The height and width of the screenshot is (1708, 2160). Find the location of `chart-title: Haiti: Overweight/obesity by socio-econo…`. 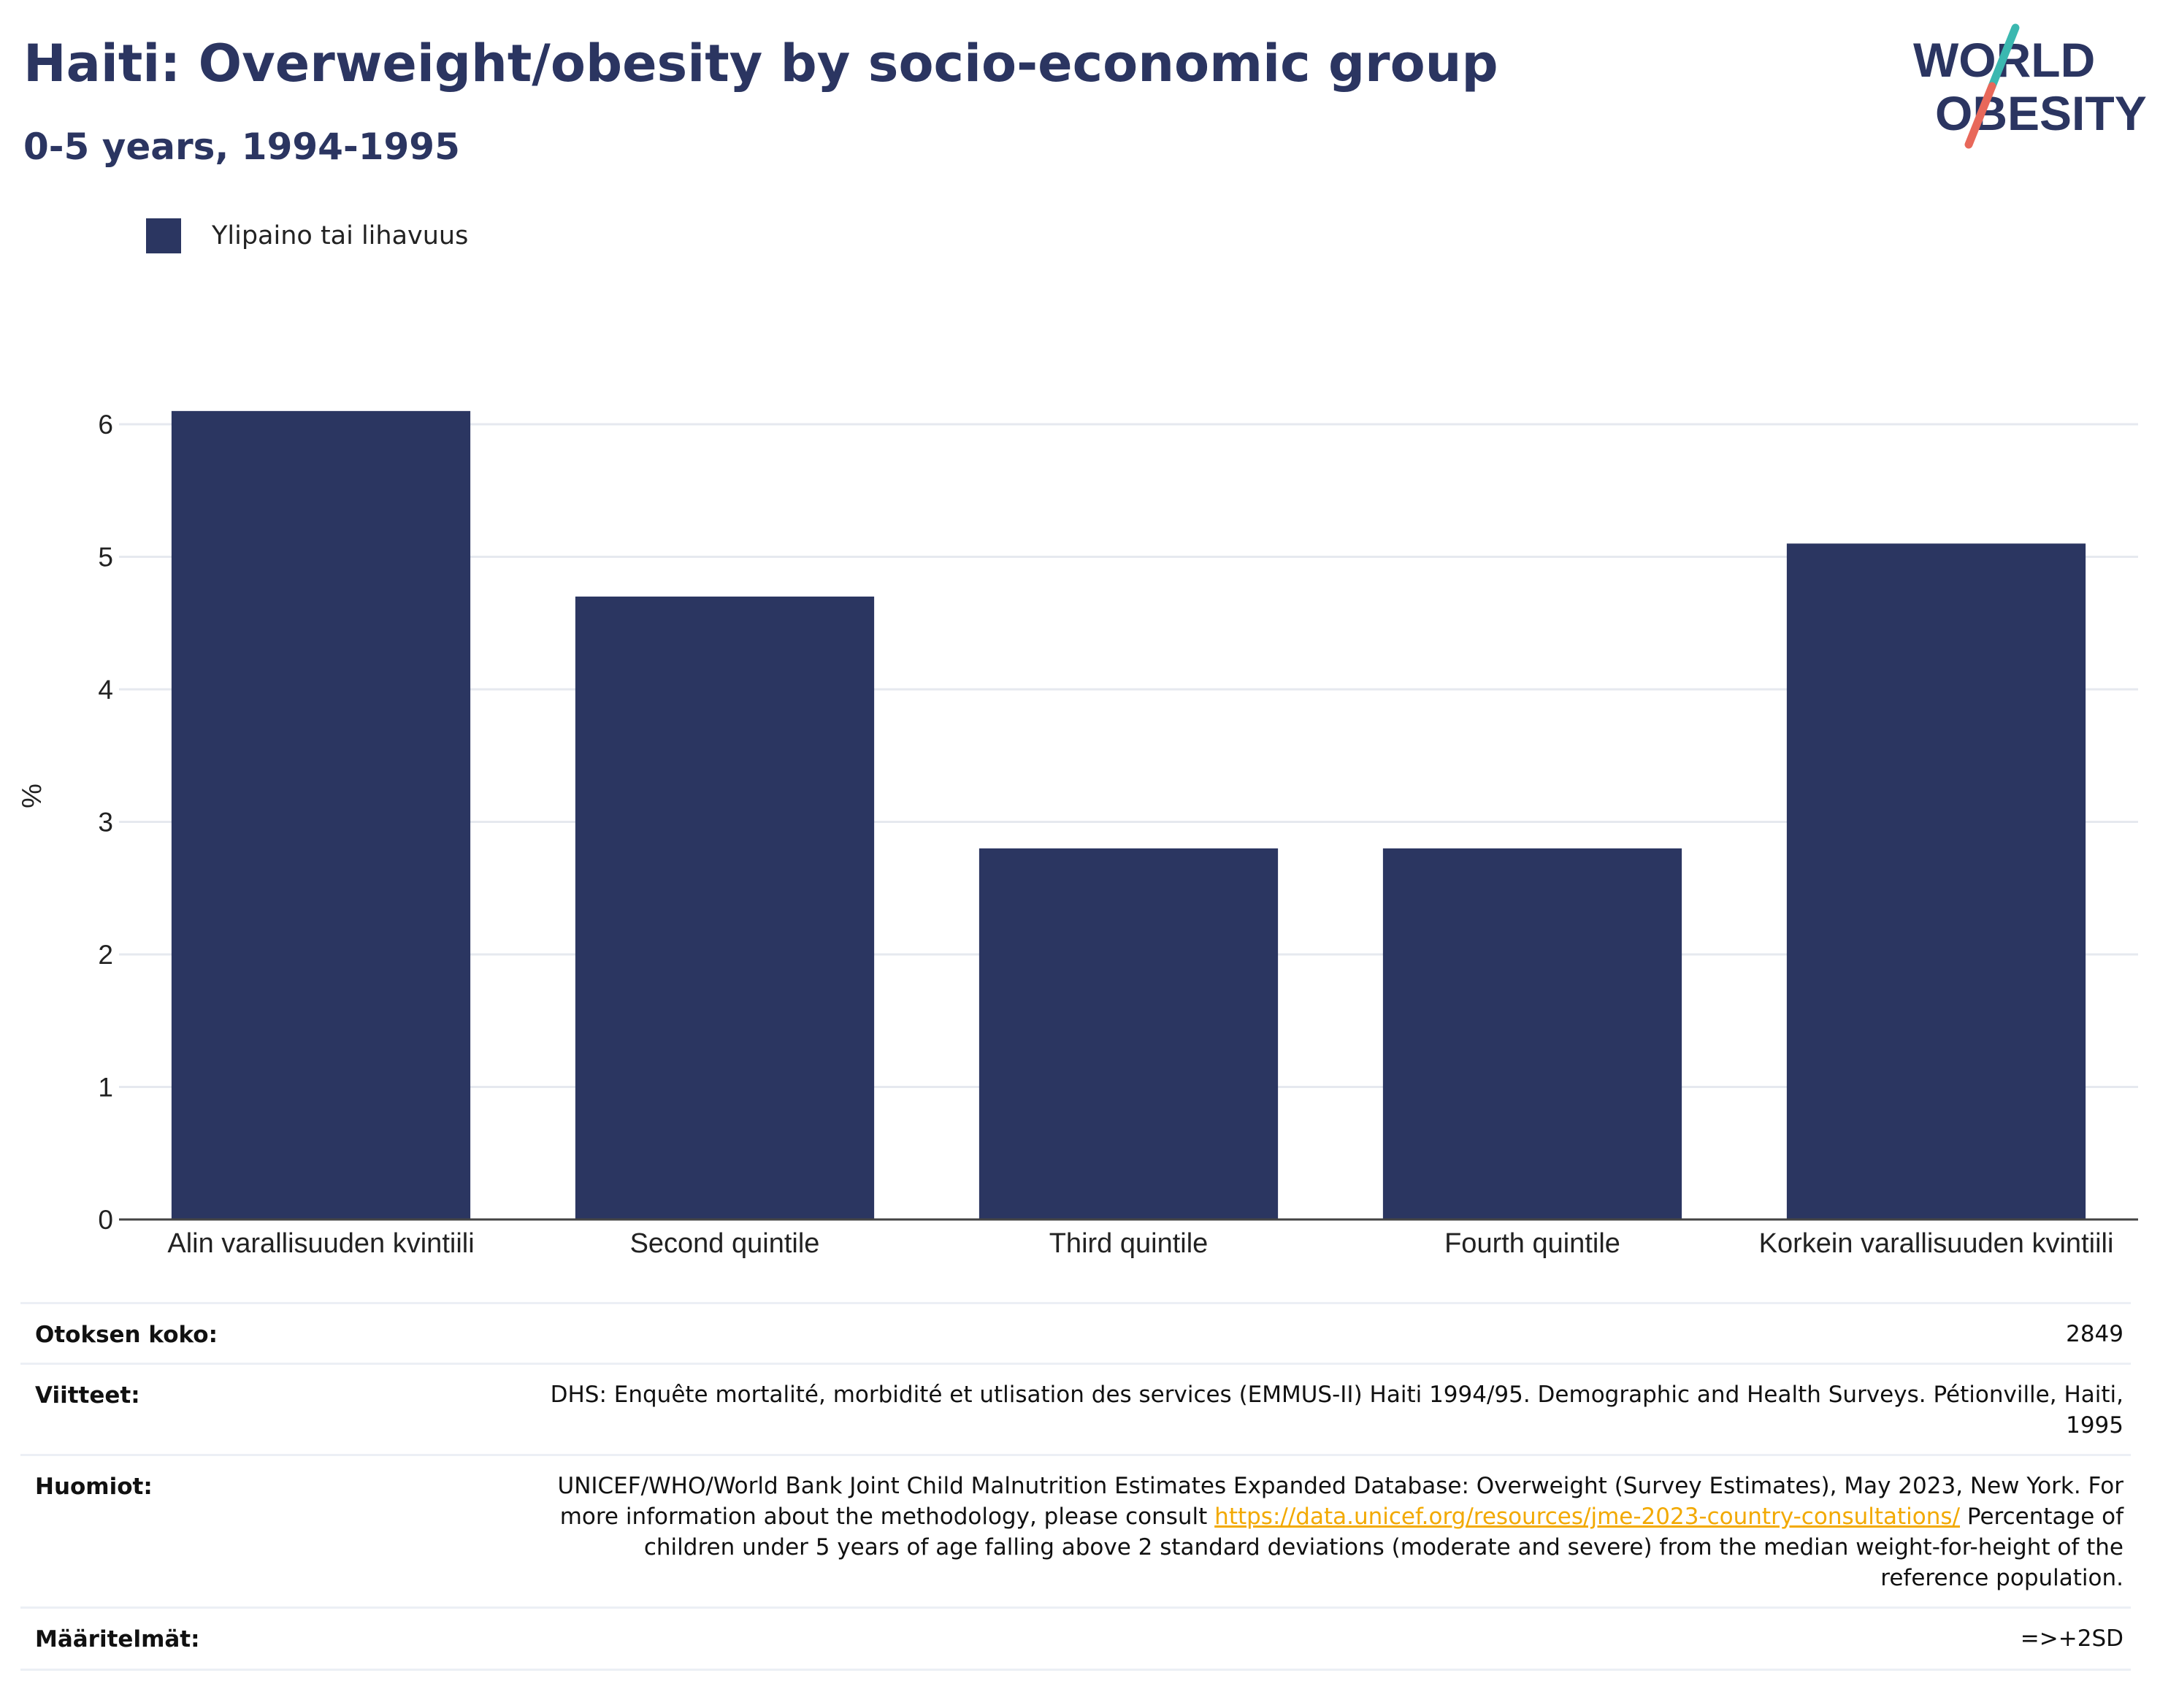

chart-title: Haiti: Overweight/obesity by socio-econo… is located at coordinates (760, 63).